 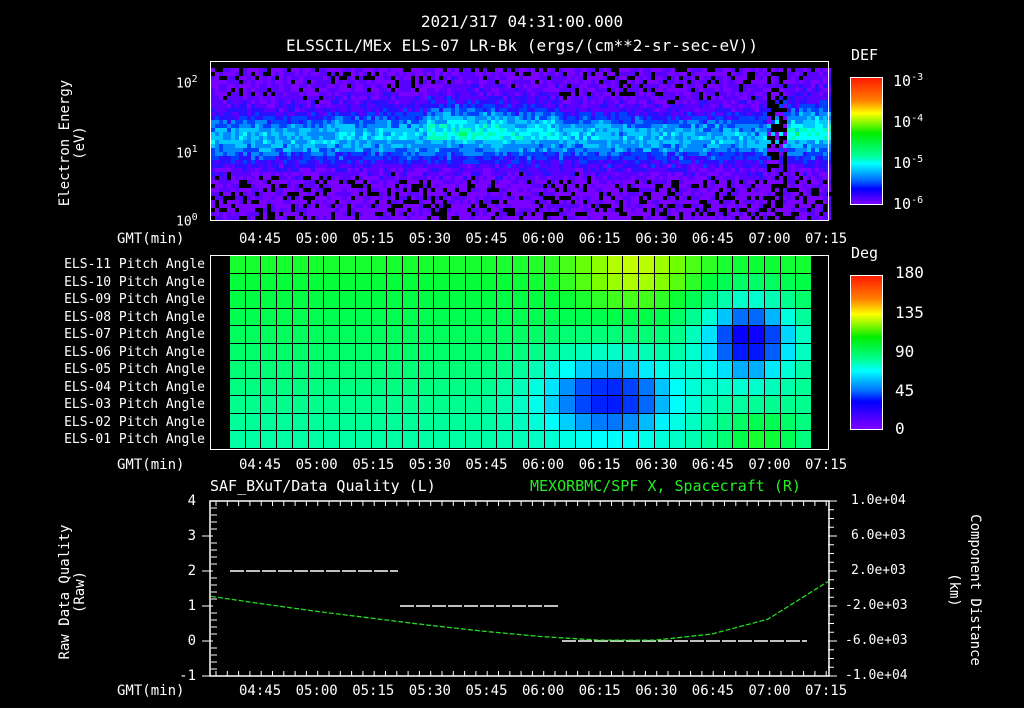 What do you see at coordinates (151, 465) in the screenshot?
I see `x-axis-label-2: GMT(min)` at bounding box center [151, 465].